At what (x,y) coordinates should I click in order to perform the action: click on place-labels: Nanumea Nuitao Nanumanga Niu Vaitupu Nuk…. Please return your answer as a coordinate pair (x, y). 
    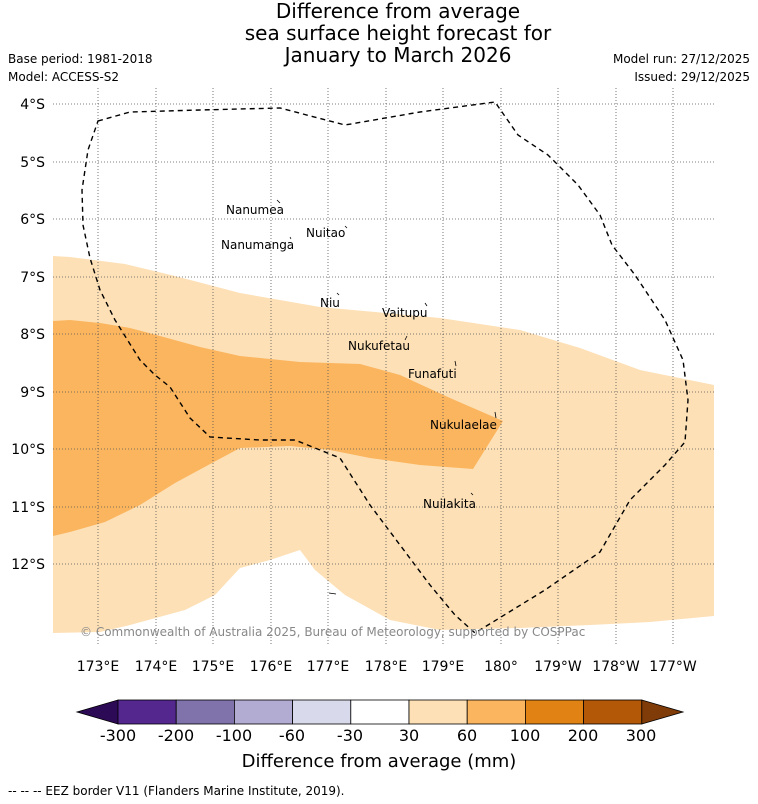
    Looking at the image, I should click on (359, 357).